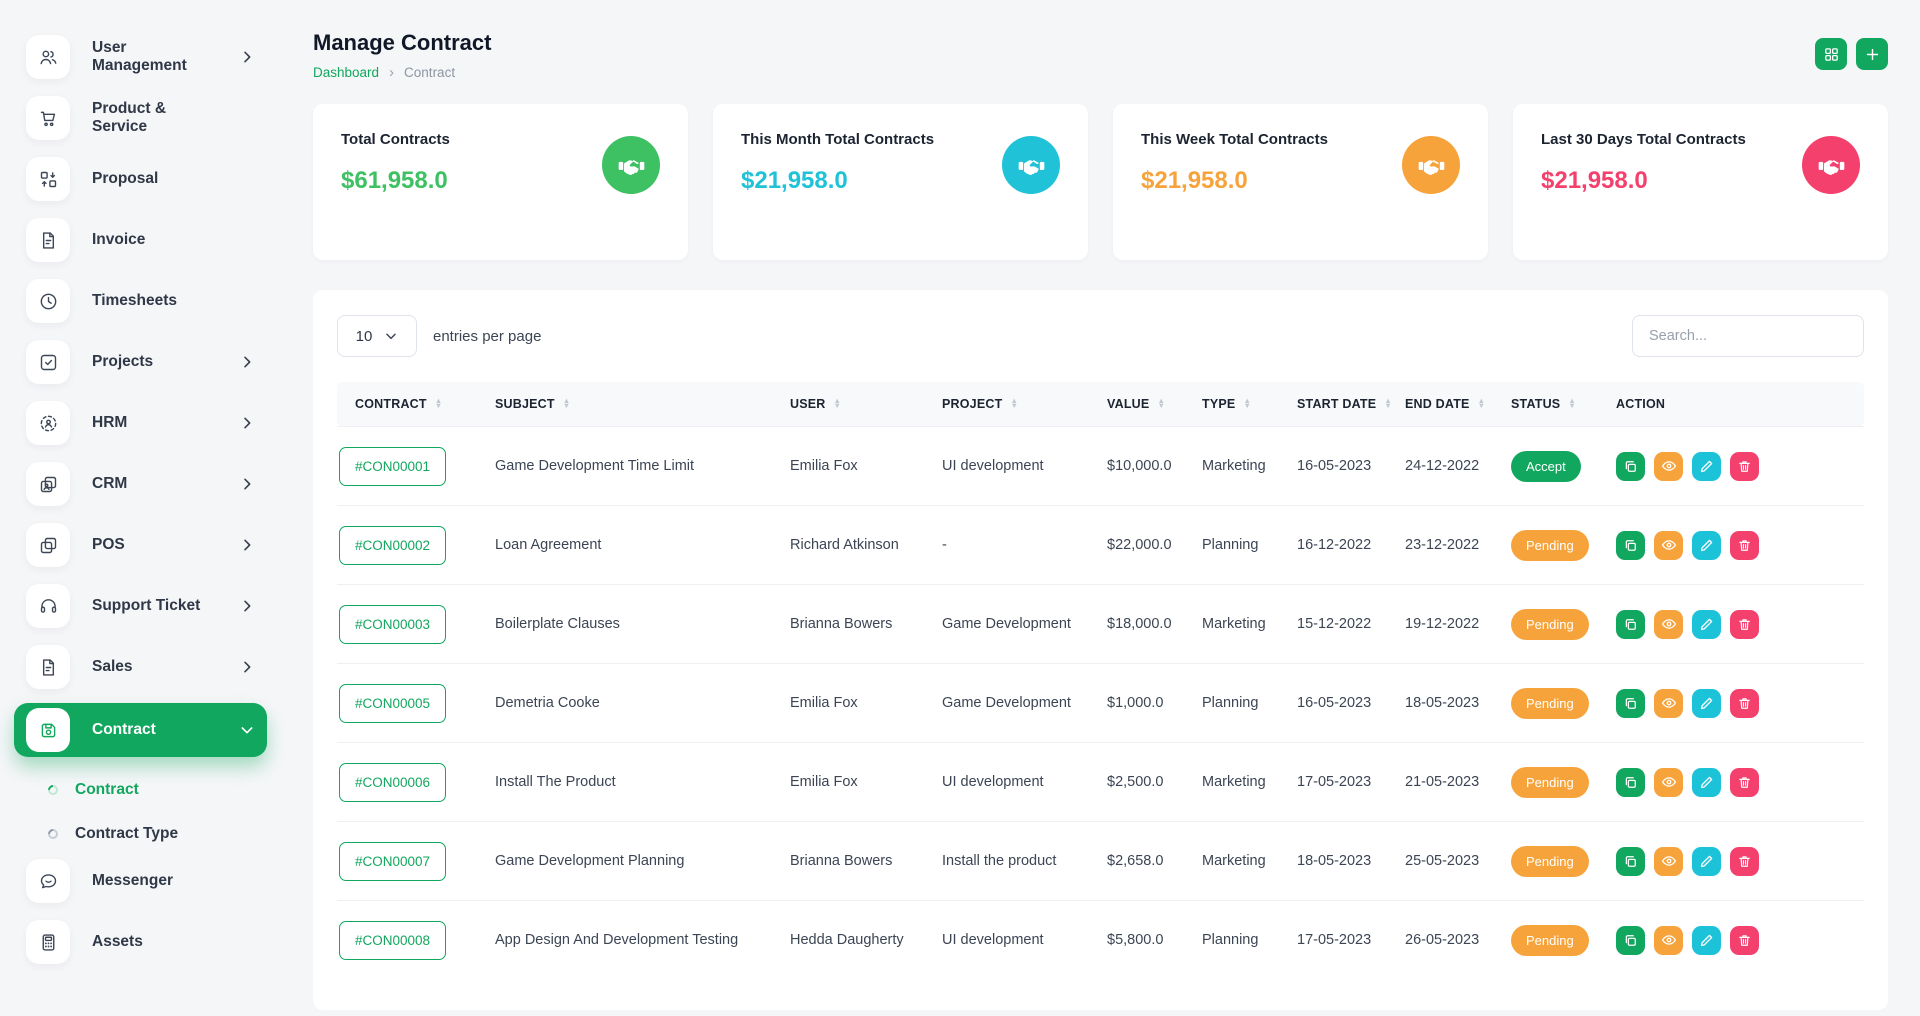  Describe the element at coordinates (1872, 54) in the screenshot. I see `add-contract-button` at that location.